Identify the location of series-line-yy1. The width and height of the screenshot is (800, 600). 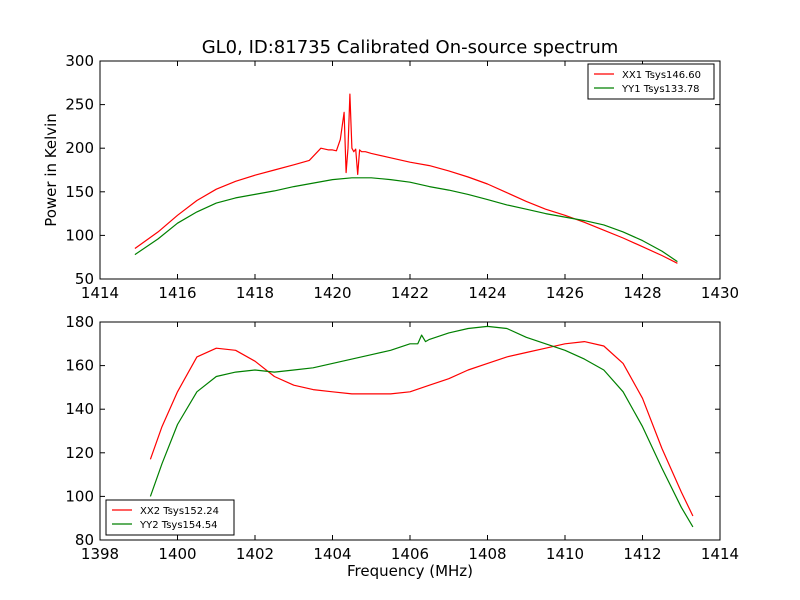
(406, 220).